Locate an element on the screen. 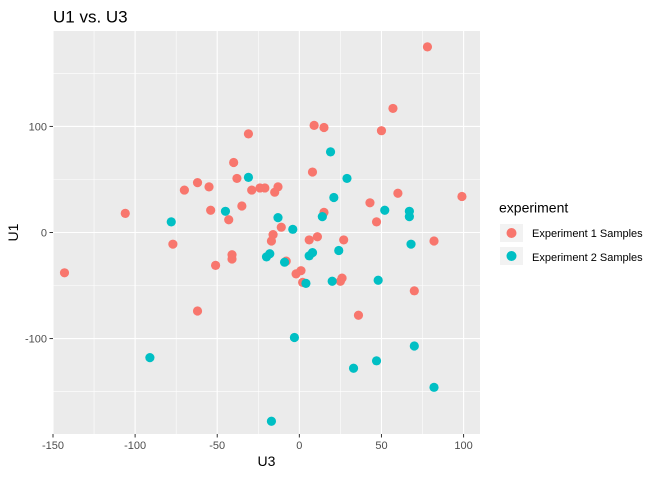  legend-title: experiment is located at coordinates (533, 208).